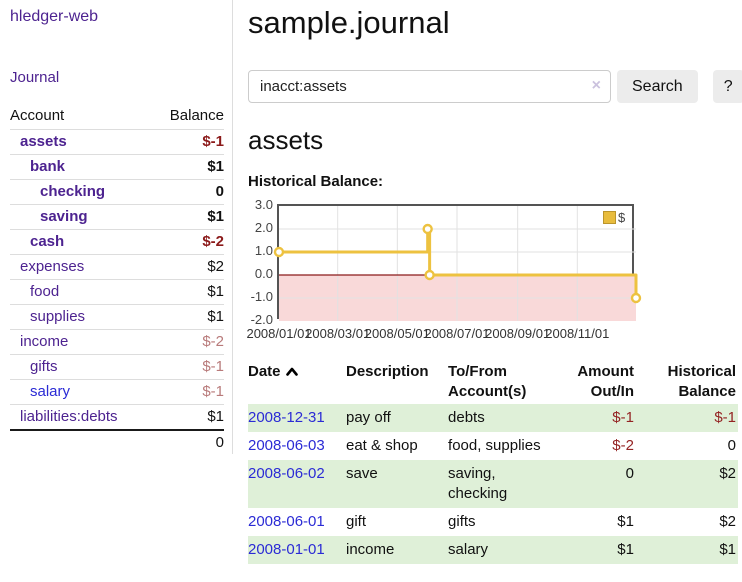 The height and width of the screenshot is (582, 742). I want to click on account-link: assets, so click(43, 141).